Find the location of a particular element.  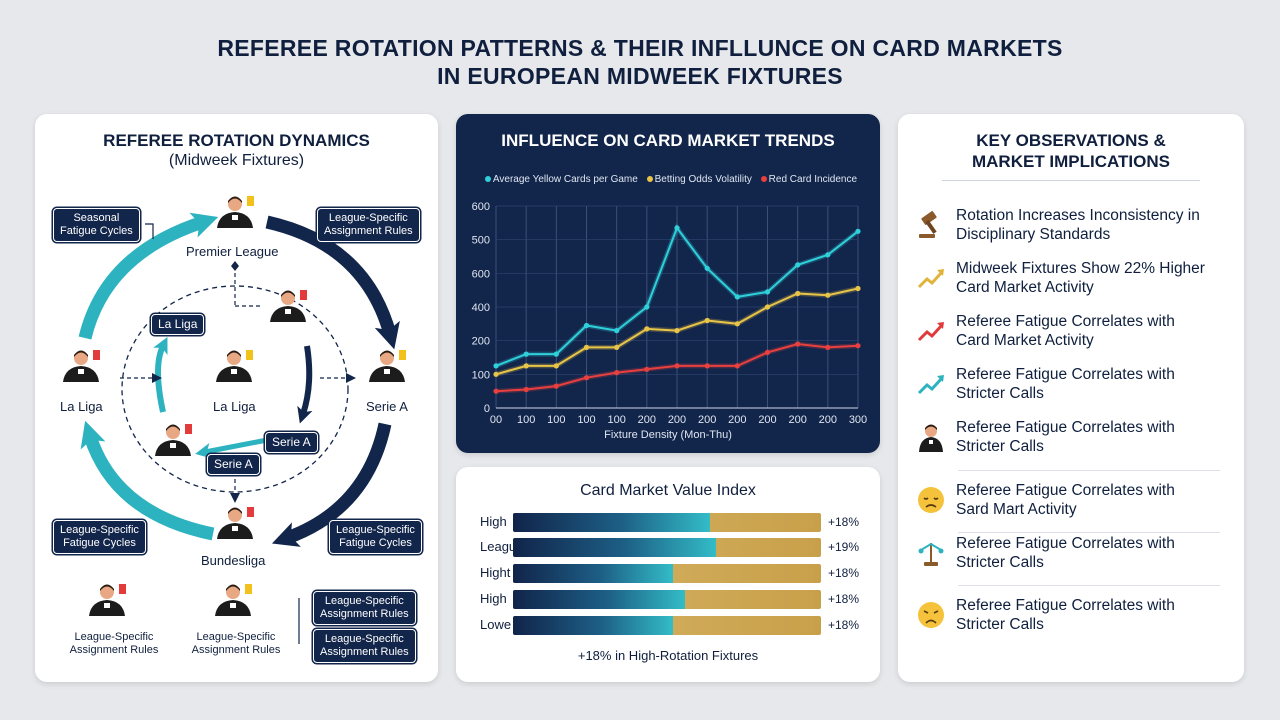

y-tick-label: 0 is located at coordinates (487, 409).